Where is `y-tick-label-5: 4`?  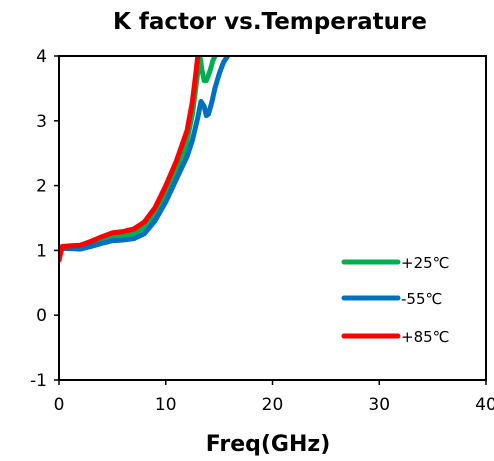 y-tick-label-5: 4 is located at coordinates (41, 57).